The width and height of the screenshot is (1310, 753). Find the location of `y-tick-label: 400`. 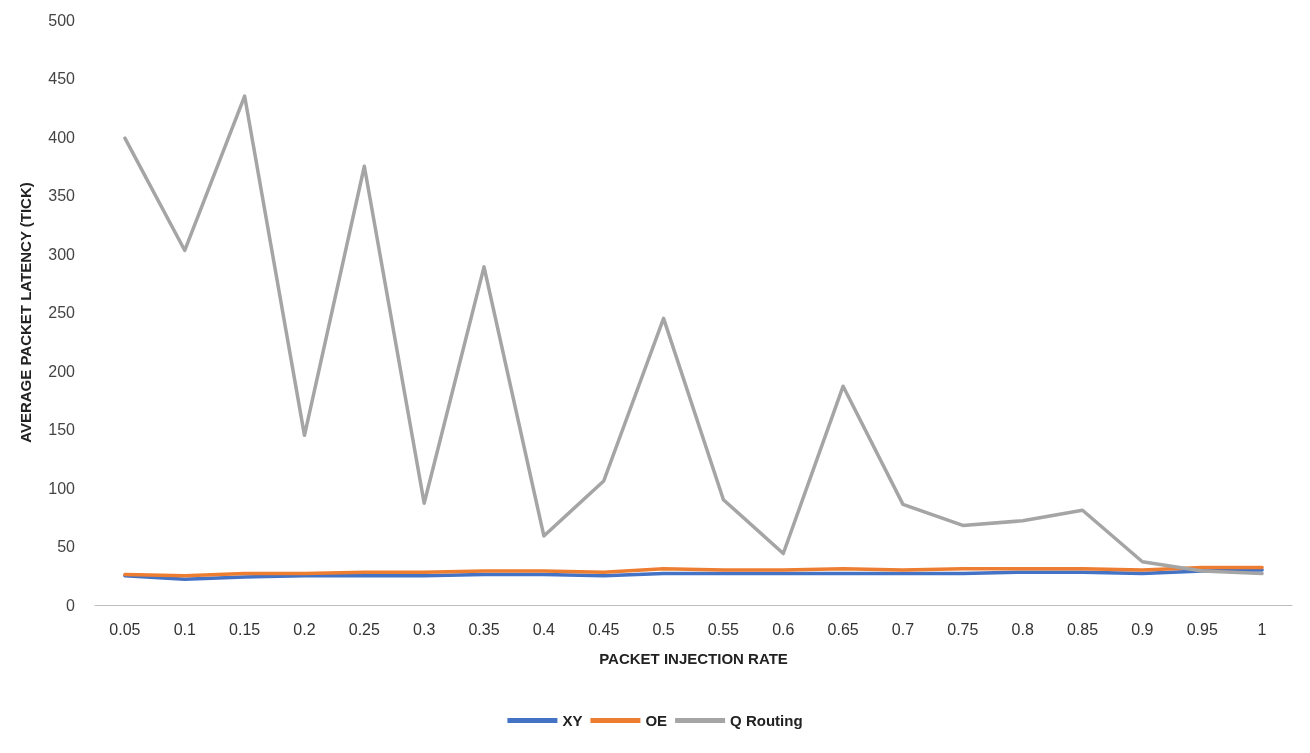

y-tick-label: 400 is located at coordinates (62, 137).